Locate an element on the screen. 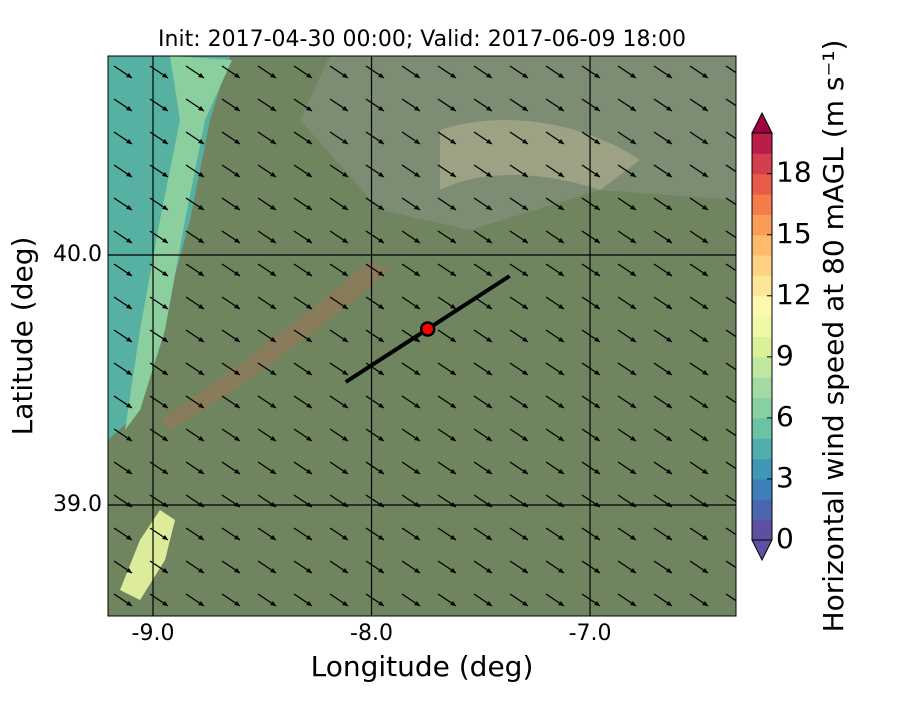 This screenshot has height=704, width=900. x-axis-label: Longitude (deg) is located at coordinates (422, 666).